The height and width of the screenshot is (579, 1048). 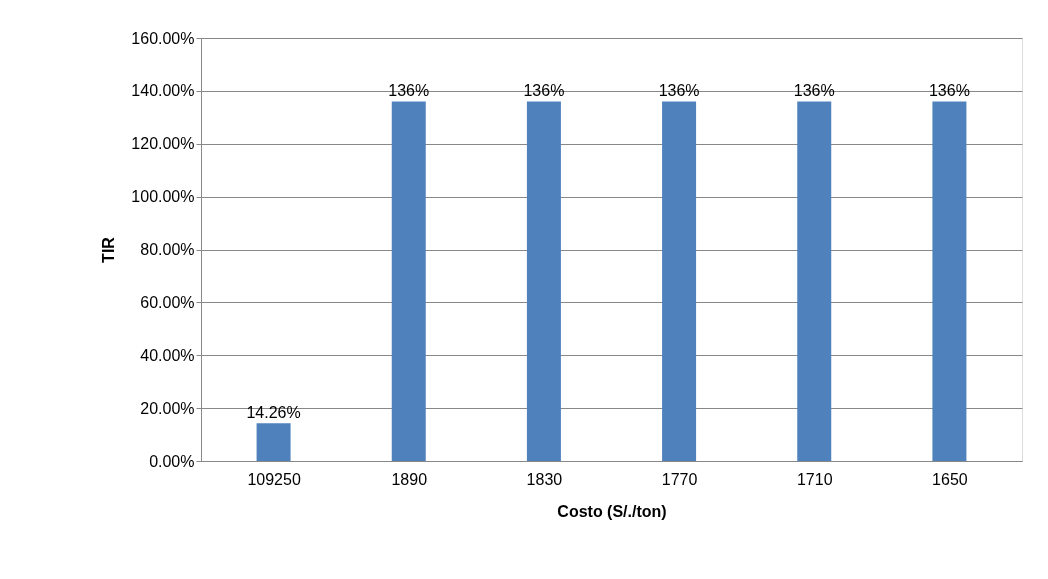 I want to click on data-label: 14.26%, so click(x=273, y=413).